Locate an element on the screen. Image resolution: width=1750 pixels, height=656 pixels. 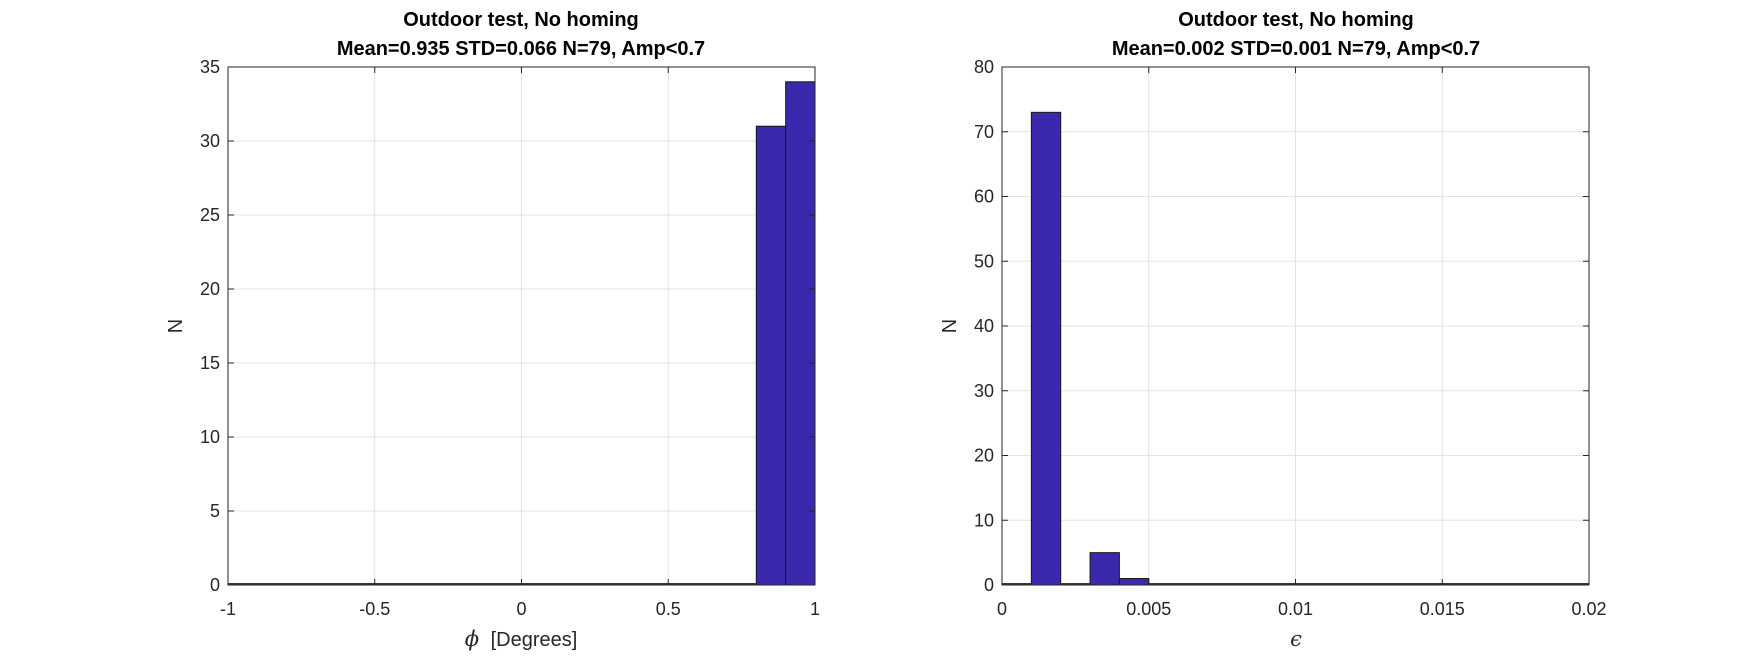
x-axis-label: ϵ is located at coordinates (1296, 639).